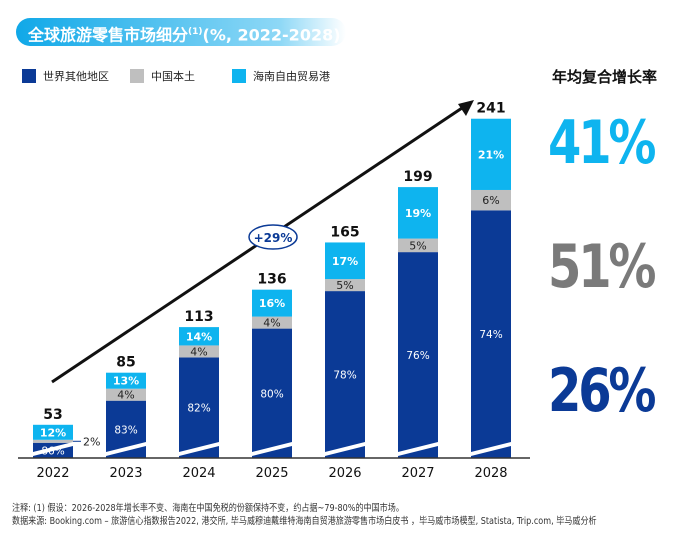 This screenshot has height=548, width=700. I want to click on total-label-2022: 53, so click(52, 415).